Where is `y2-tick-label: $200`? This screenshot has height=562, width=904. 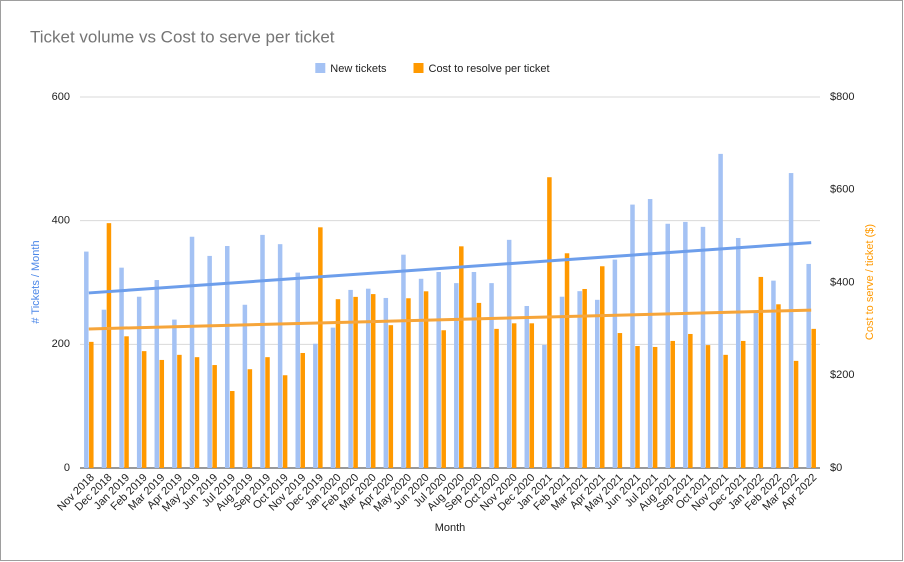 y2-tick-label: $200 is located at coordinates (842, 375).